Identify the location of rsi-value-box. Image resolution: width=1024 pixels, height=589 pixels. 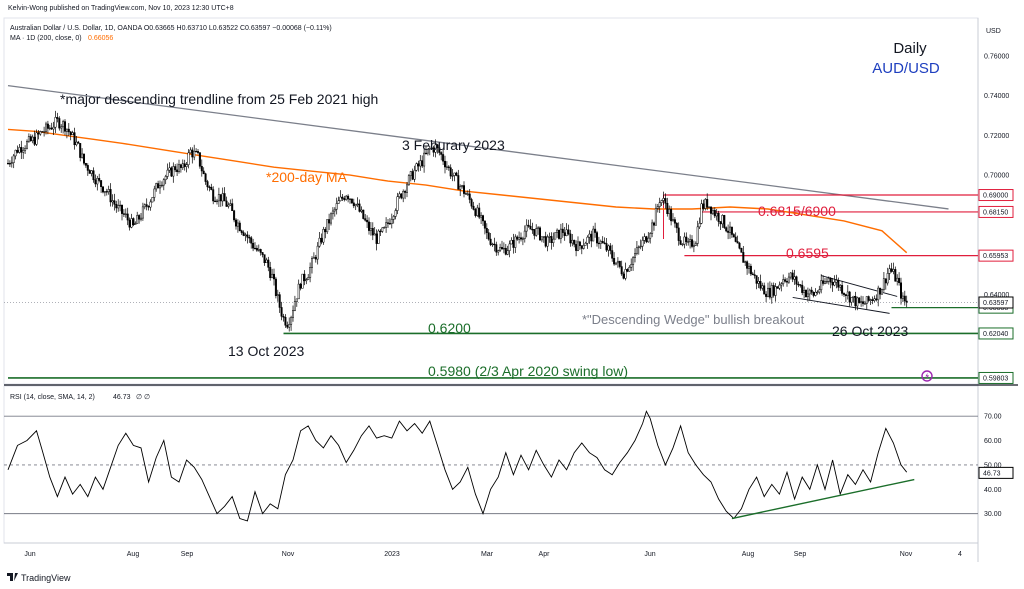
(996, 472).